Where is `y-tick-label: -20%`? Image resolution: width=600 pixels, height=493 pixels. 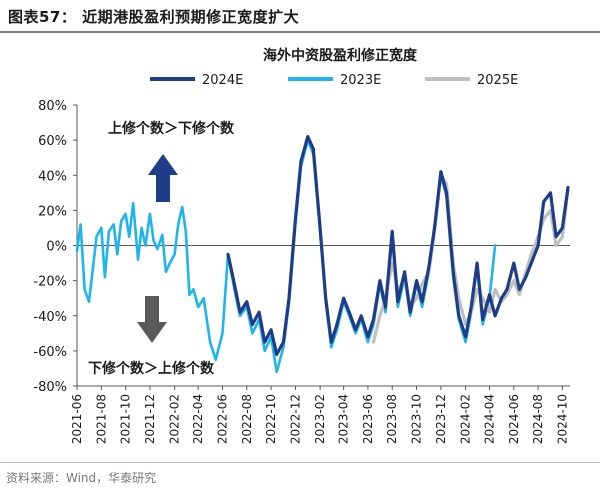 y-tick-label: -20% is located at coordinates (50, 282).